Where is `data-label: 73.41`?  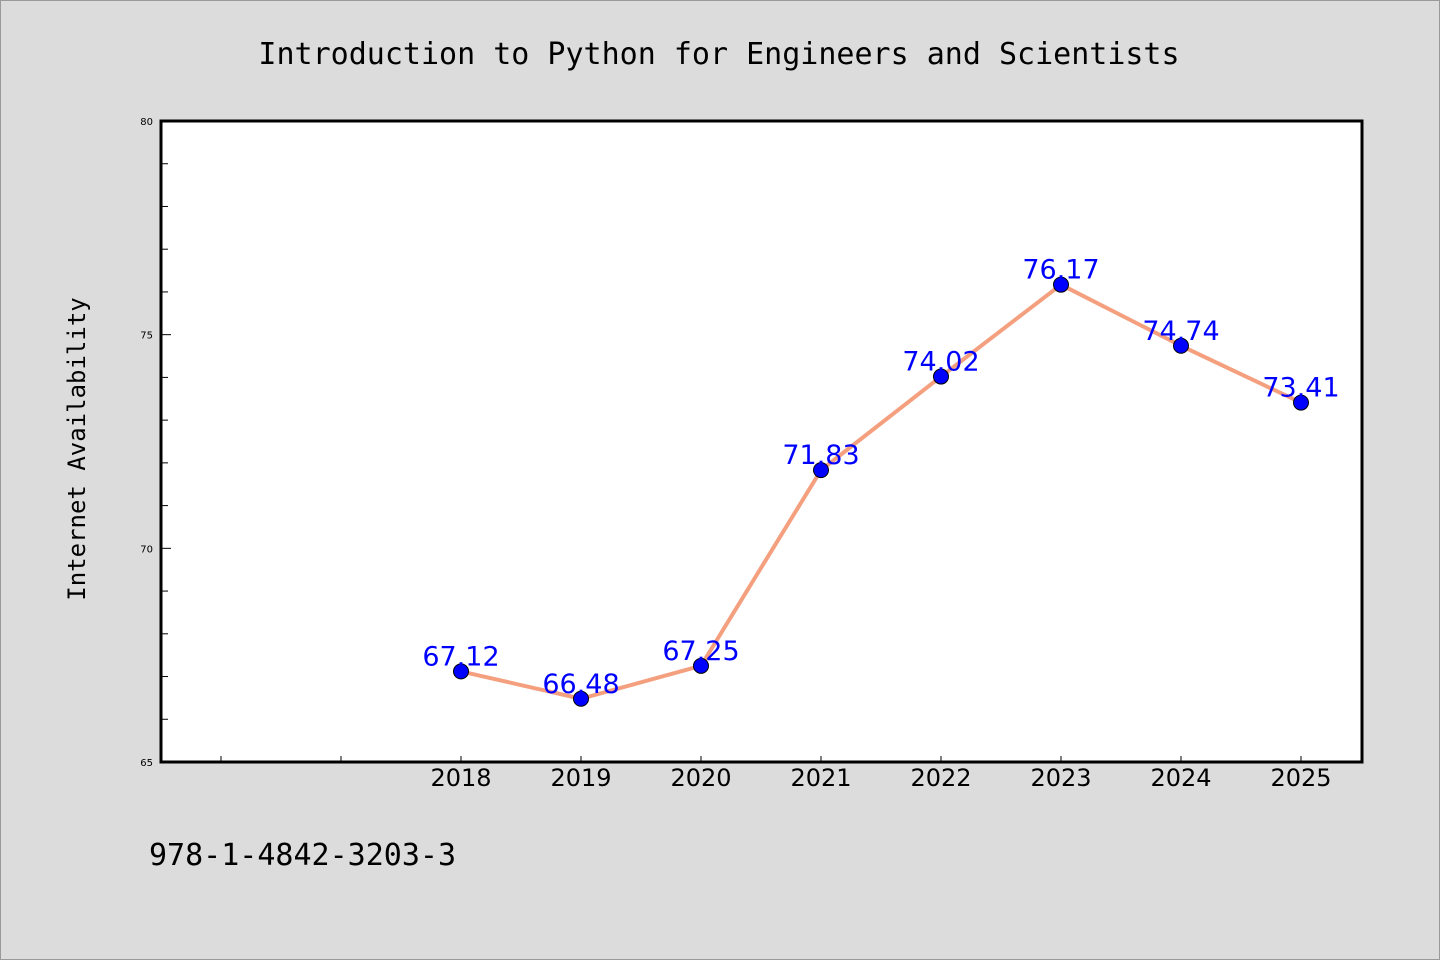 data-label: 73.41 is located at coordinates (1300, 388).